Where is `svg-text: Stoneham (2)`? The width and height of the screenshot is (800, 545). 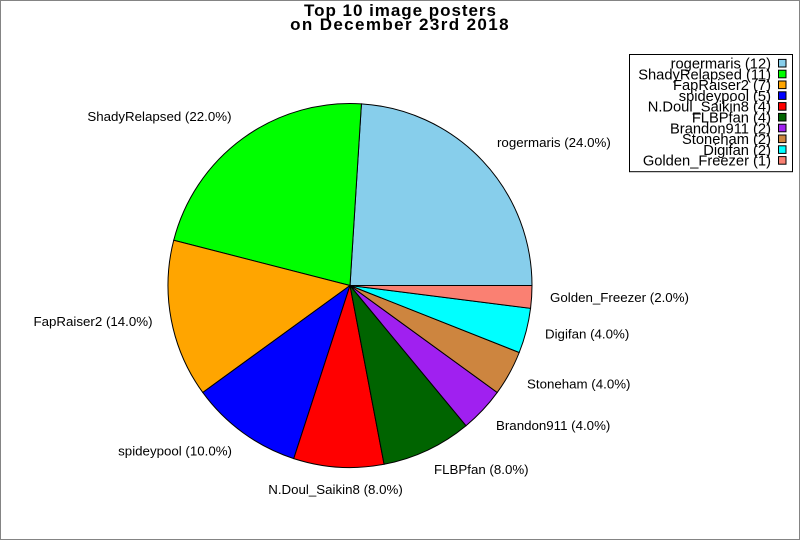
svg-text: Stoneham (2) is located at coordinates (726, 140).